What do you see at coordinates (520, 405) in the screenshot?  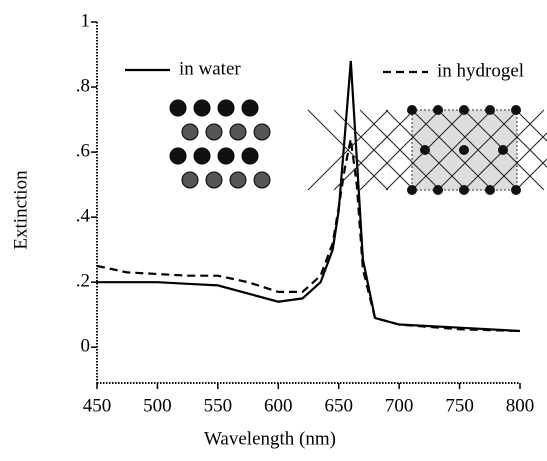 I see `x-tick-label: 800` at bounding box center [520, 405].